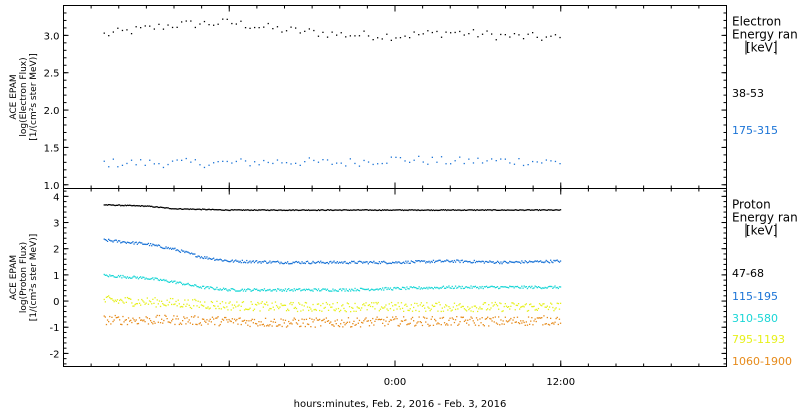  Describe the element at coordinates (756, 22) in the screenshot. I see `electron-legend-title-line: Electron` at that location.